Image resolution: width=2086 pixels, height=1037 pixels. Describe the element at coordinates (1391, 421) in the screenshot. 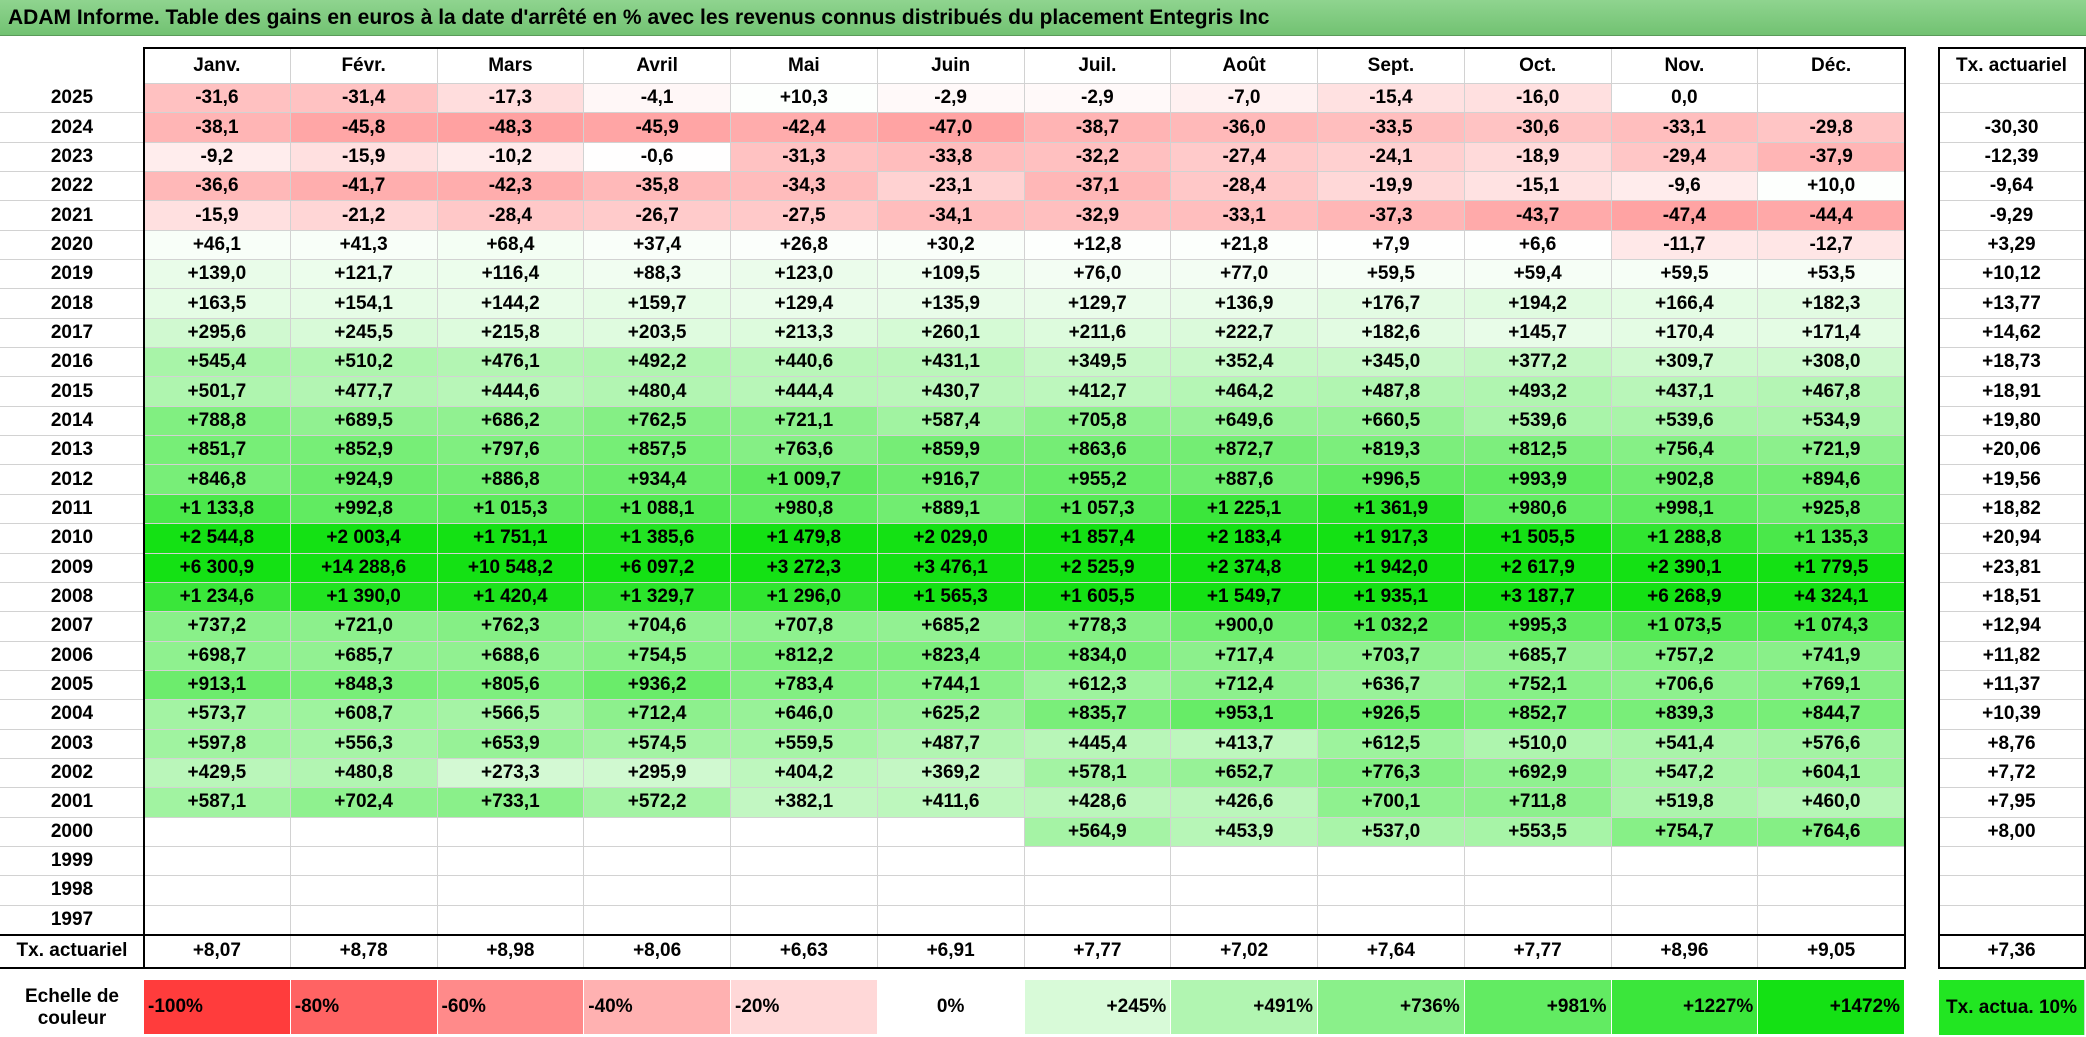

I see `gain-cell: +660,5` at that location.